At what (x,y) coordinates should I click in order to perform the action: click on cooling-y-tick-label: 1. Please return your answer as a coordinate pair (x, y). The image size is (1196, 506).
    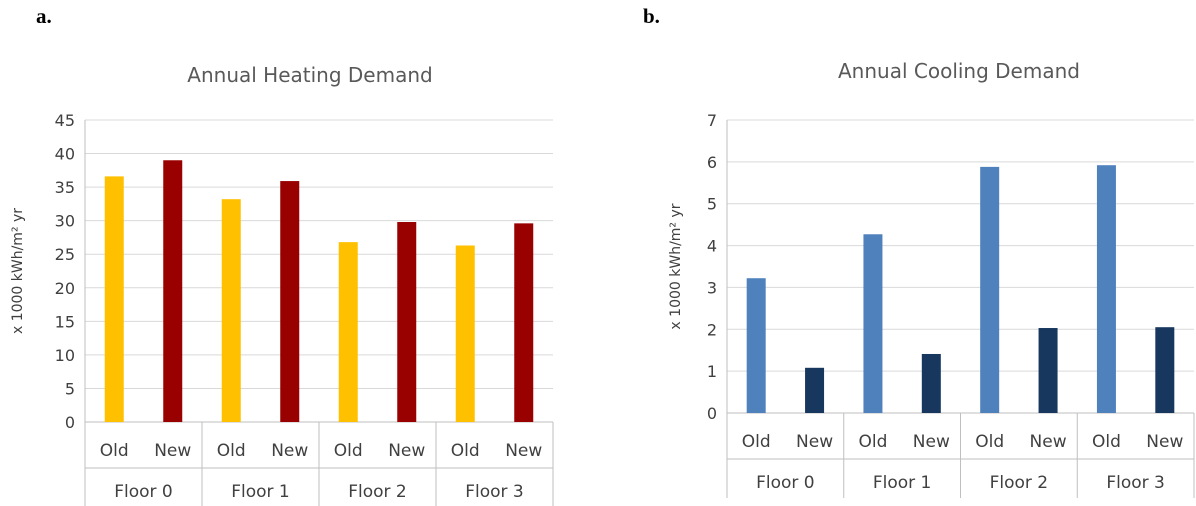
    Looking at the image, I should click on (712, 371).